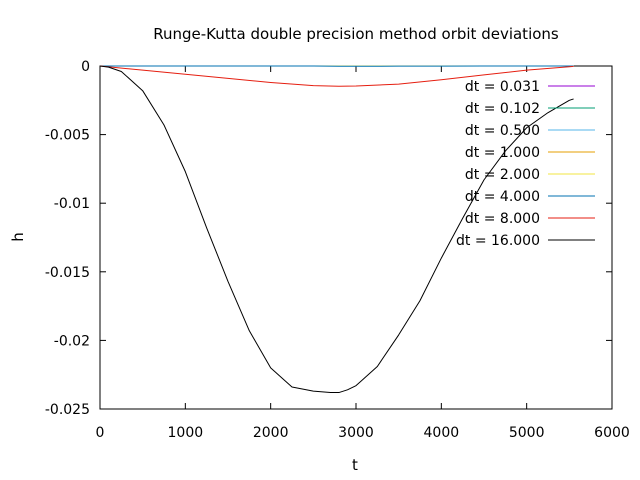 The width and height of the screenshot is (640, 480). I want to click on y-tick-label: -0.01, so click(72, 204).